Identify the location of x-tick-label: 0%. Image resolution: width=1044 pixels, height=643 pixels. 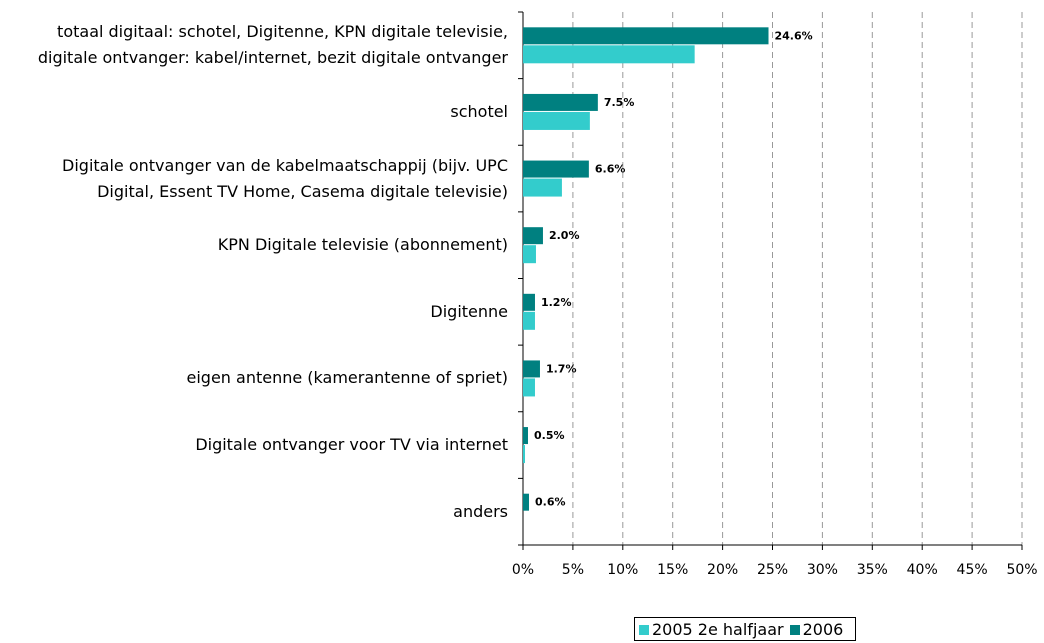
(523, 570).